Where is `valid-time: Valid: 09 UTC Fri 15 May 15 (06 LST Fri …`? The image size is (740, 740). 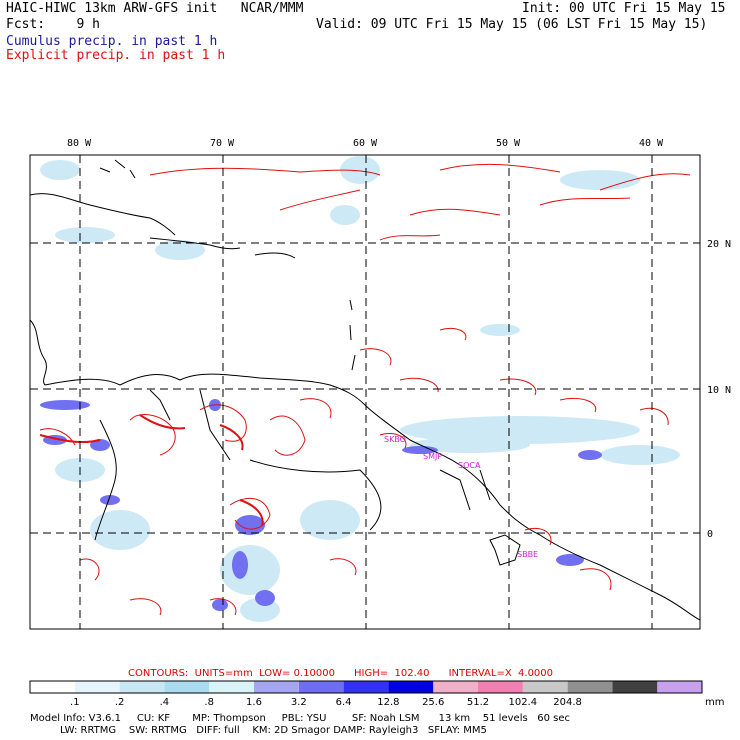 valid-time: Valid: 09 UTC Fri 15 May 15 (06 LST Fri … is located at coordinates (512, 24).